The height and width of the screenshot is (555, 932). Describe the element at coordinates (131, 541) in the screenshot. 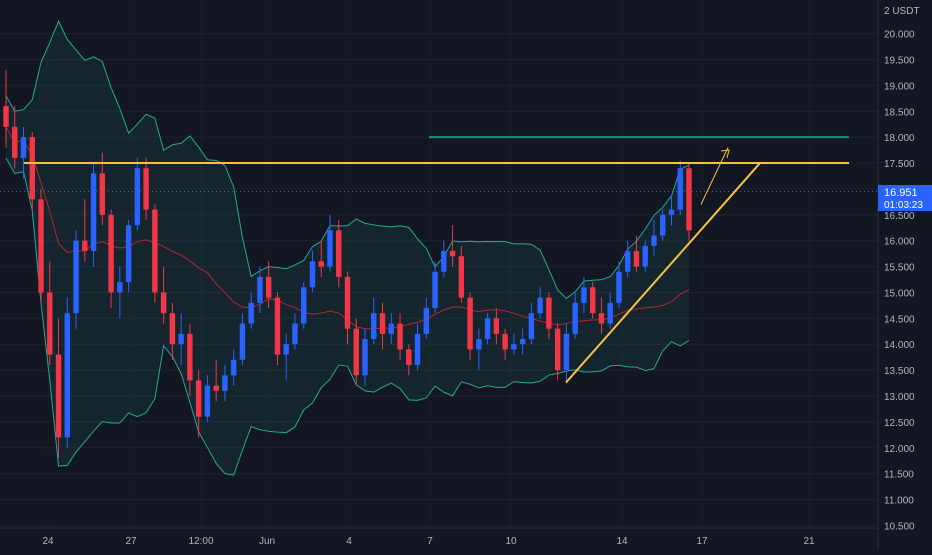

I see `time-tick-label: 27` at that location.